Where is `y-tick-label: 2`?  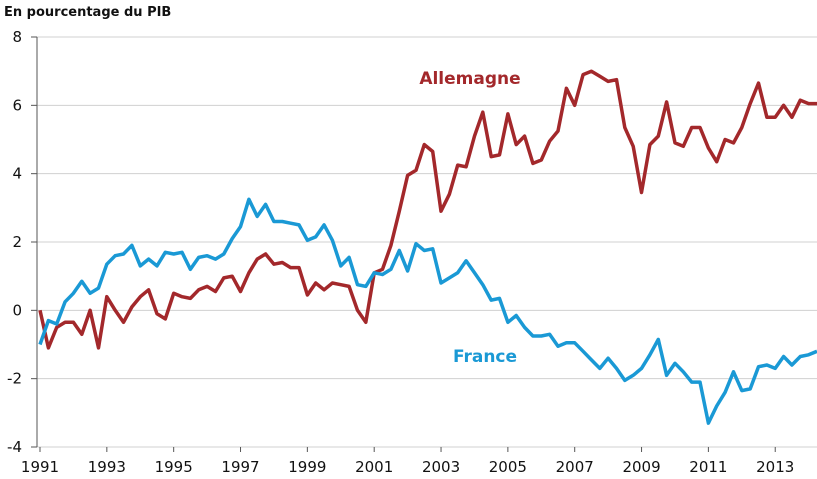
y-tick-label: 2 is located at coordinates (17, 242).